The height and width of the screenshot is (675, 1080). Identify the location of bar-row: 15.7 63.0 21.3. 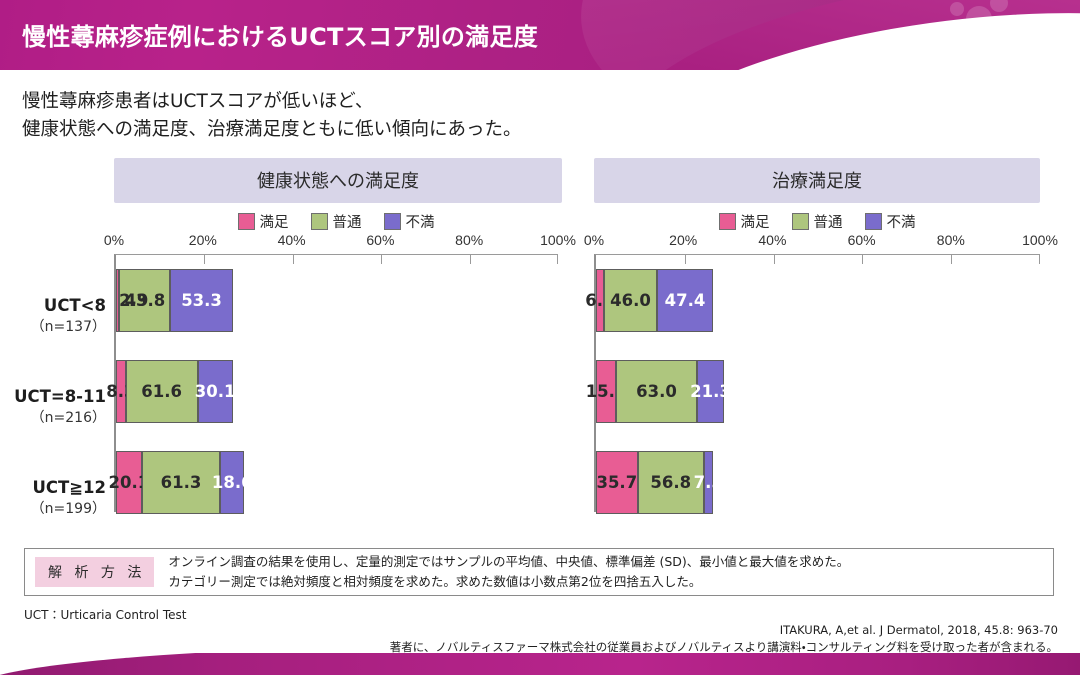
(658, 391).